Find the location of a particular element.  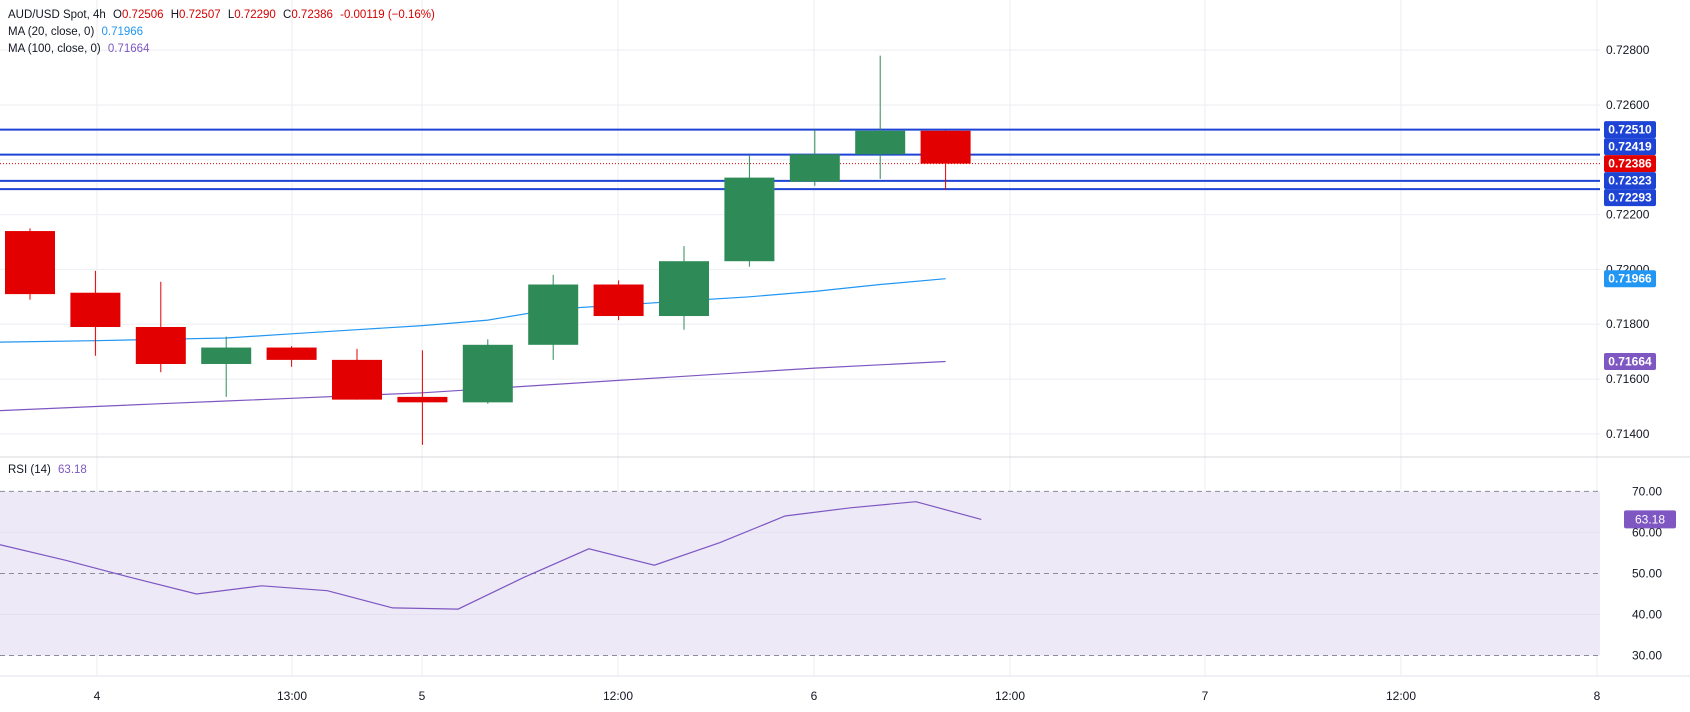

close-label: C is located at coordinates (287, 15).